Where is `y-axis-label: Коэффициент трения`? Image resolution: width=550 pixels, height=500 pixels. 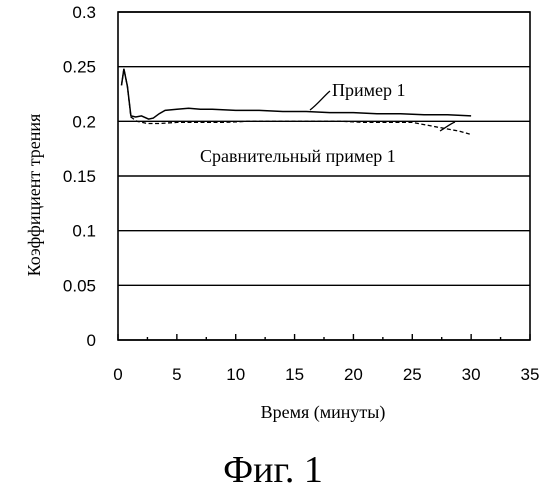
y-axis-label: Коэффициент трения is located at coordinates (34, 195).